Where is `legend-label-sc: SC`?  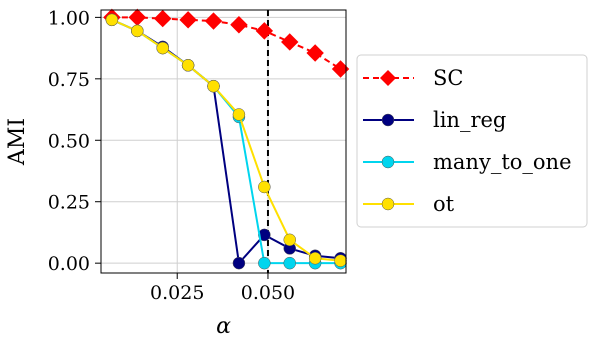
legend-label-sc: SC is located at coordinates (448, 78).